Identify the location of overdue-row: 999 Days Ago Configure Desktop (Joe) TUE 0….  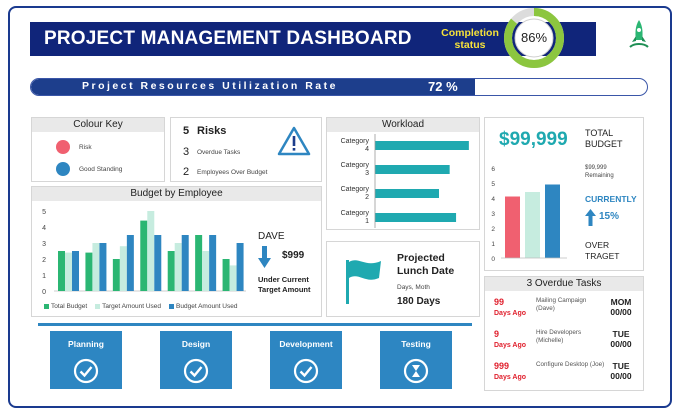
(565, 372).